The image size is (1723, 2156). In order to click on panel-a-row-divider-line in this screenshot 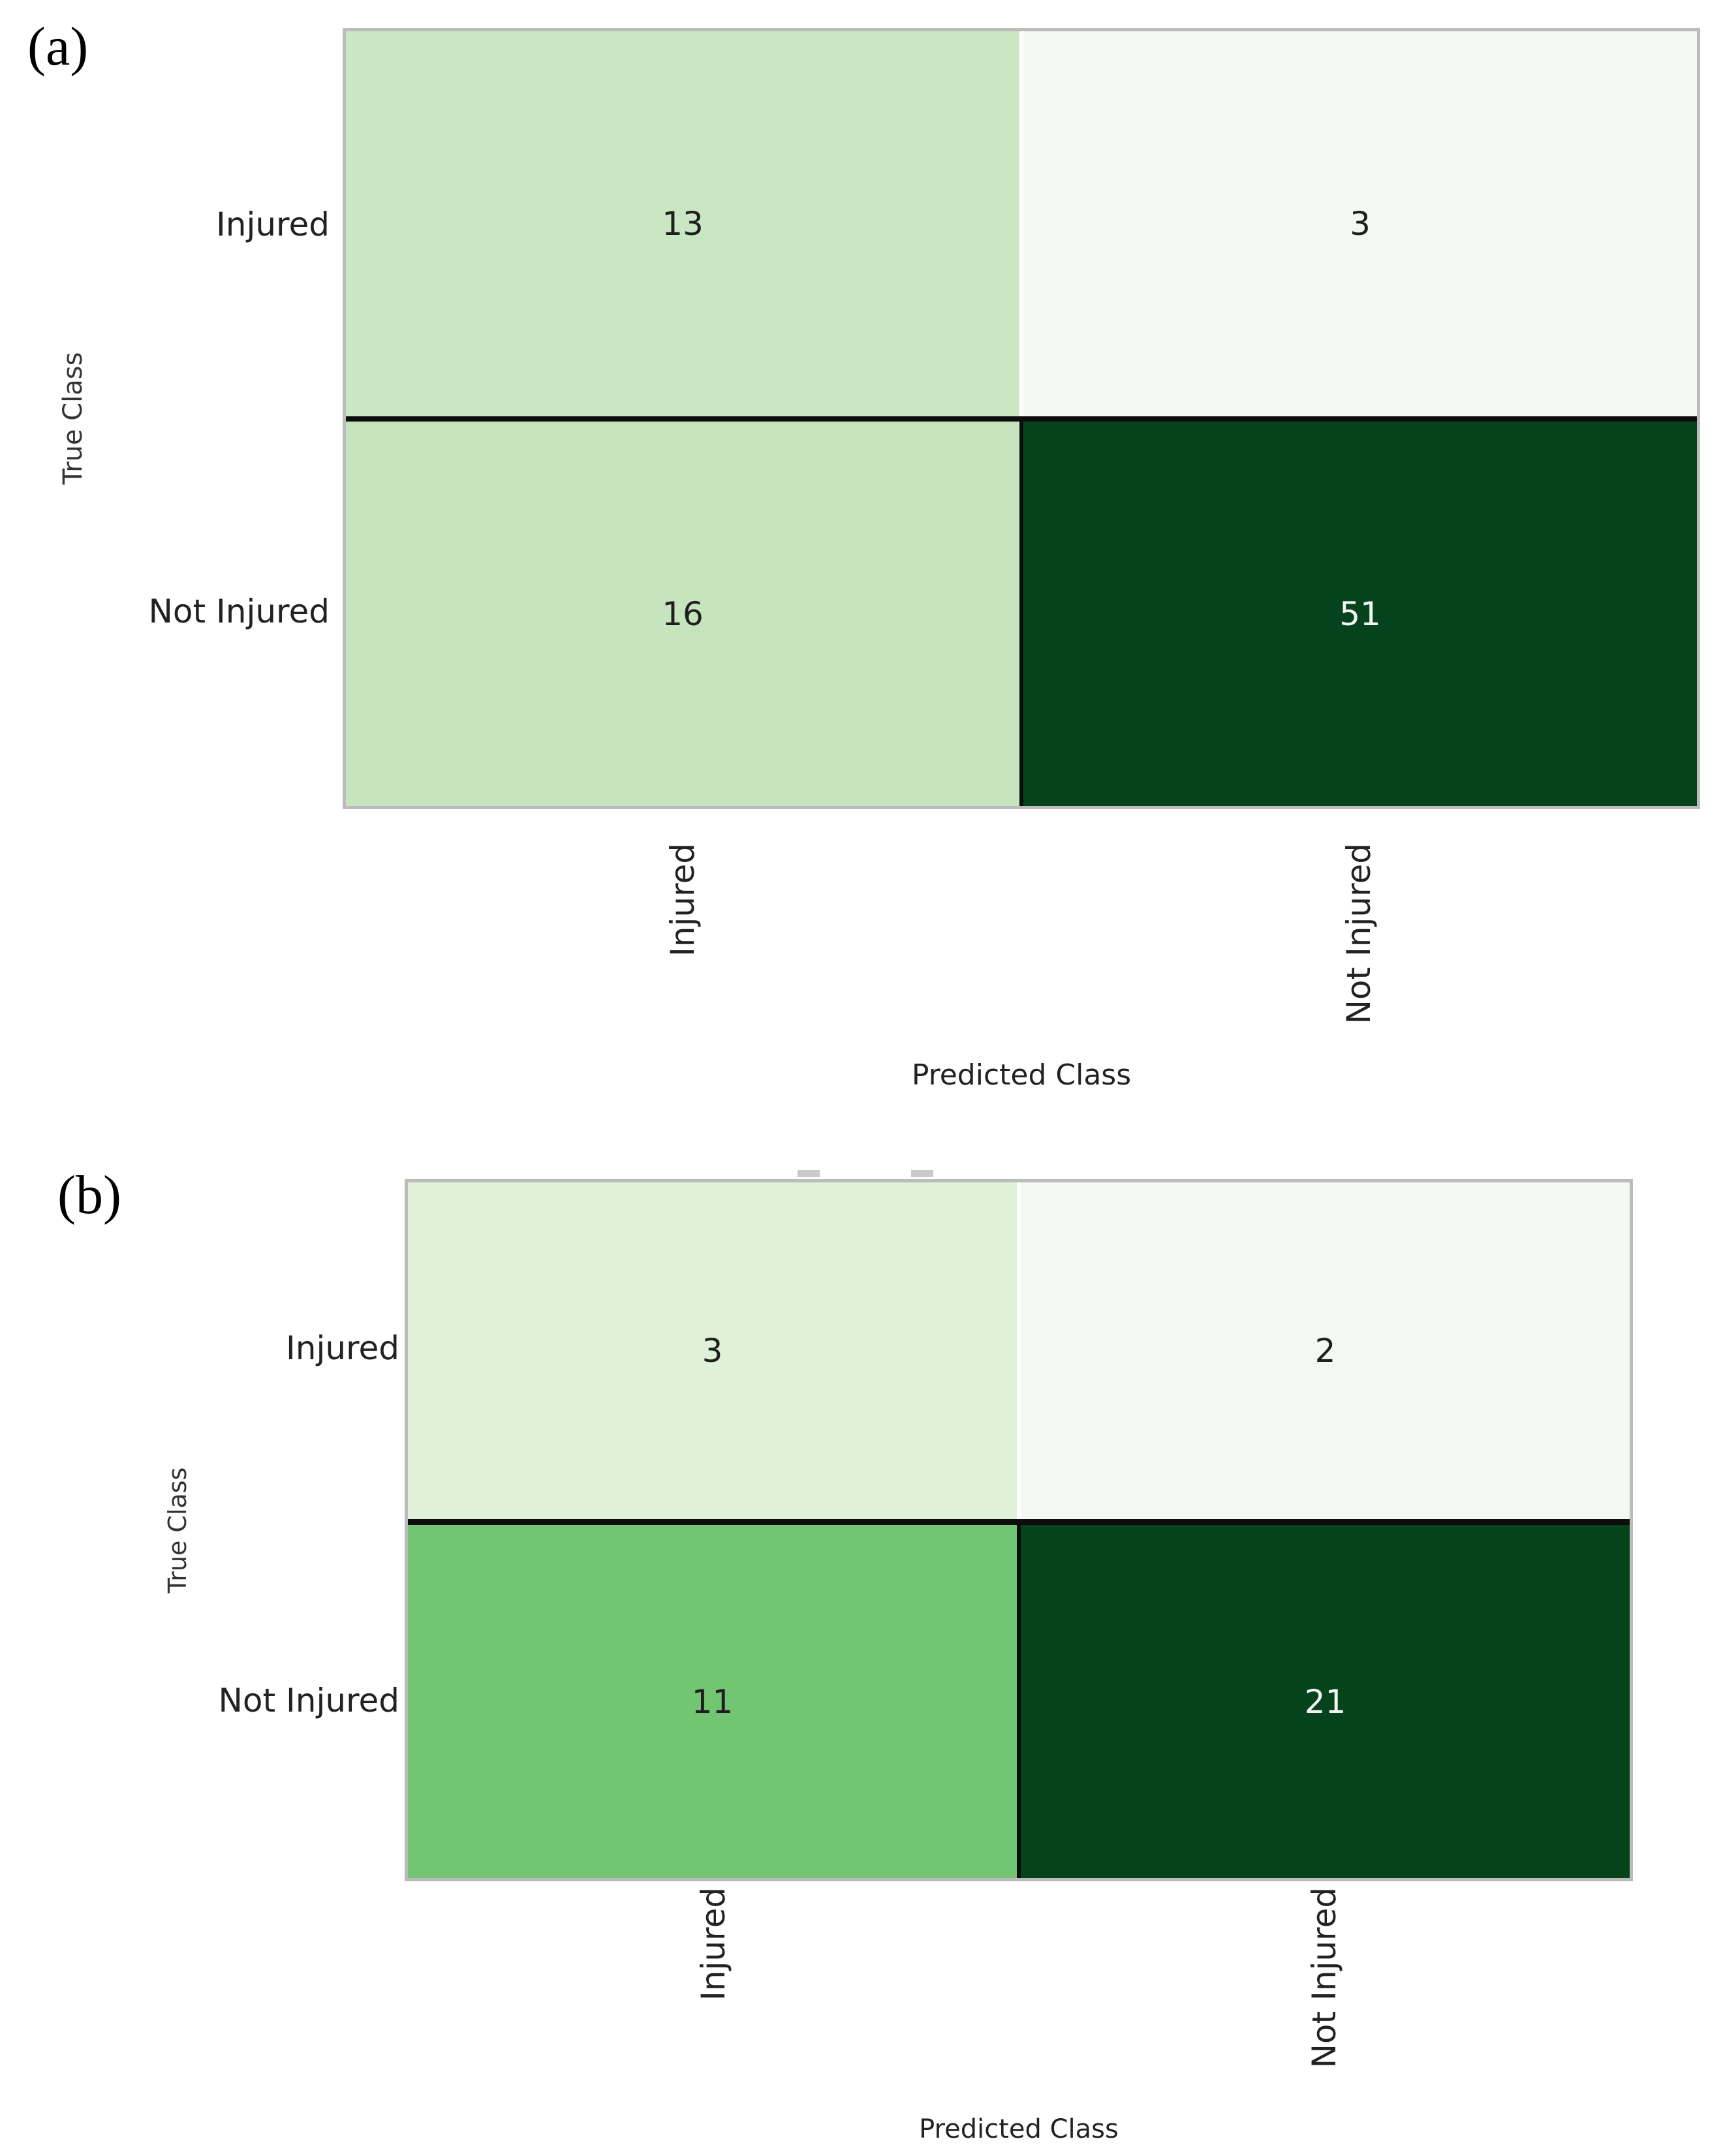, I will do `click(1022, 419)`.